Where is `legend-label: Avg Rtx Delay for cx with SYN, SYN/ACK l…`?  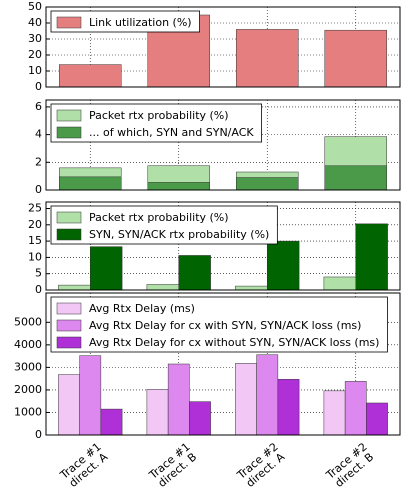
legend-label: Avg Rtx Delay for cx with SYN, SYN/ACK l… is located at coordinates (225, 325).